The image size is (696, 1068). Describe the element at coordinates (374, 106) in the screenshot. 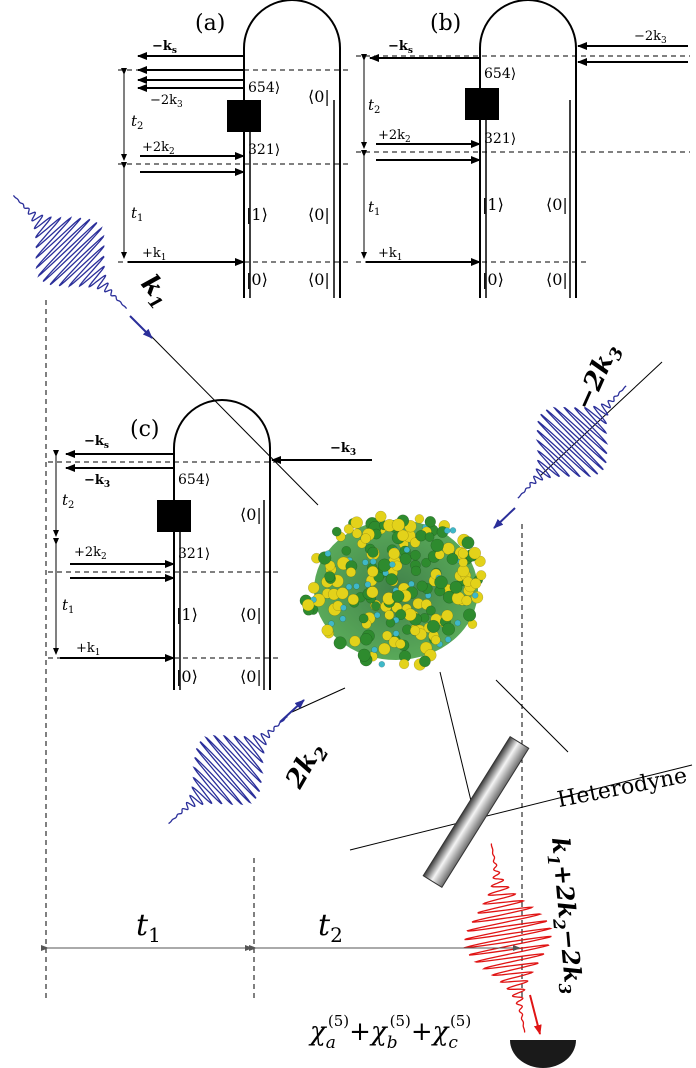

I see `panel-b-t2-label: t2` at that location.